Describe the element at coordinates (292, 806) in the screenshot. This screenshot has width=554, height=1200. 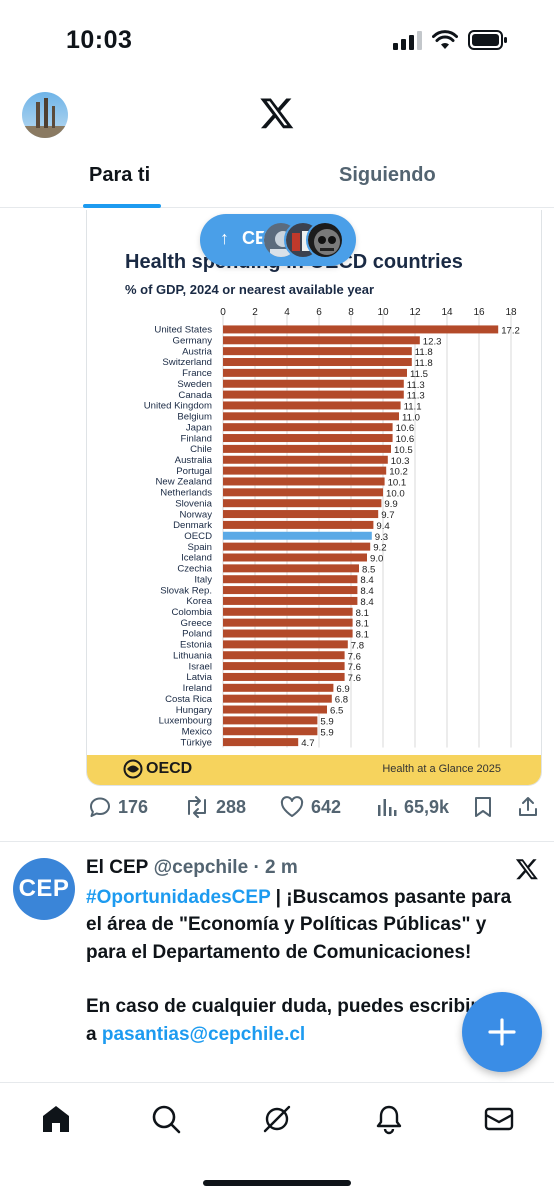
I see `like-icon` at that location.